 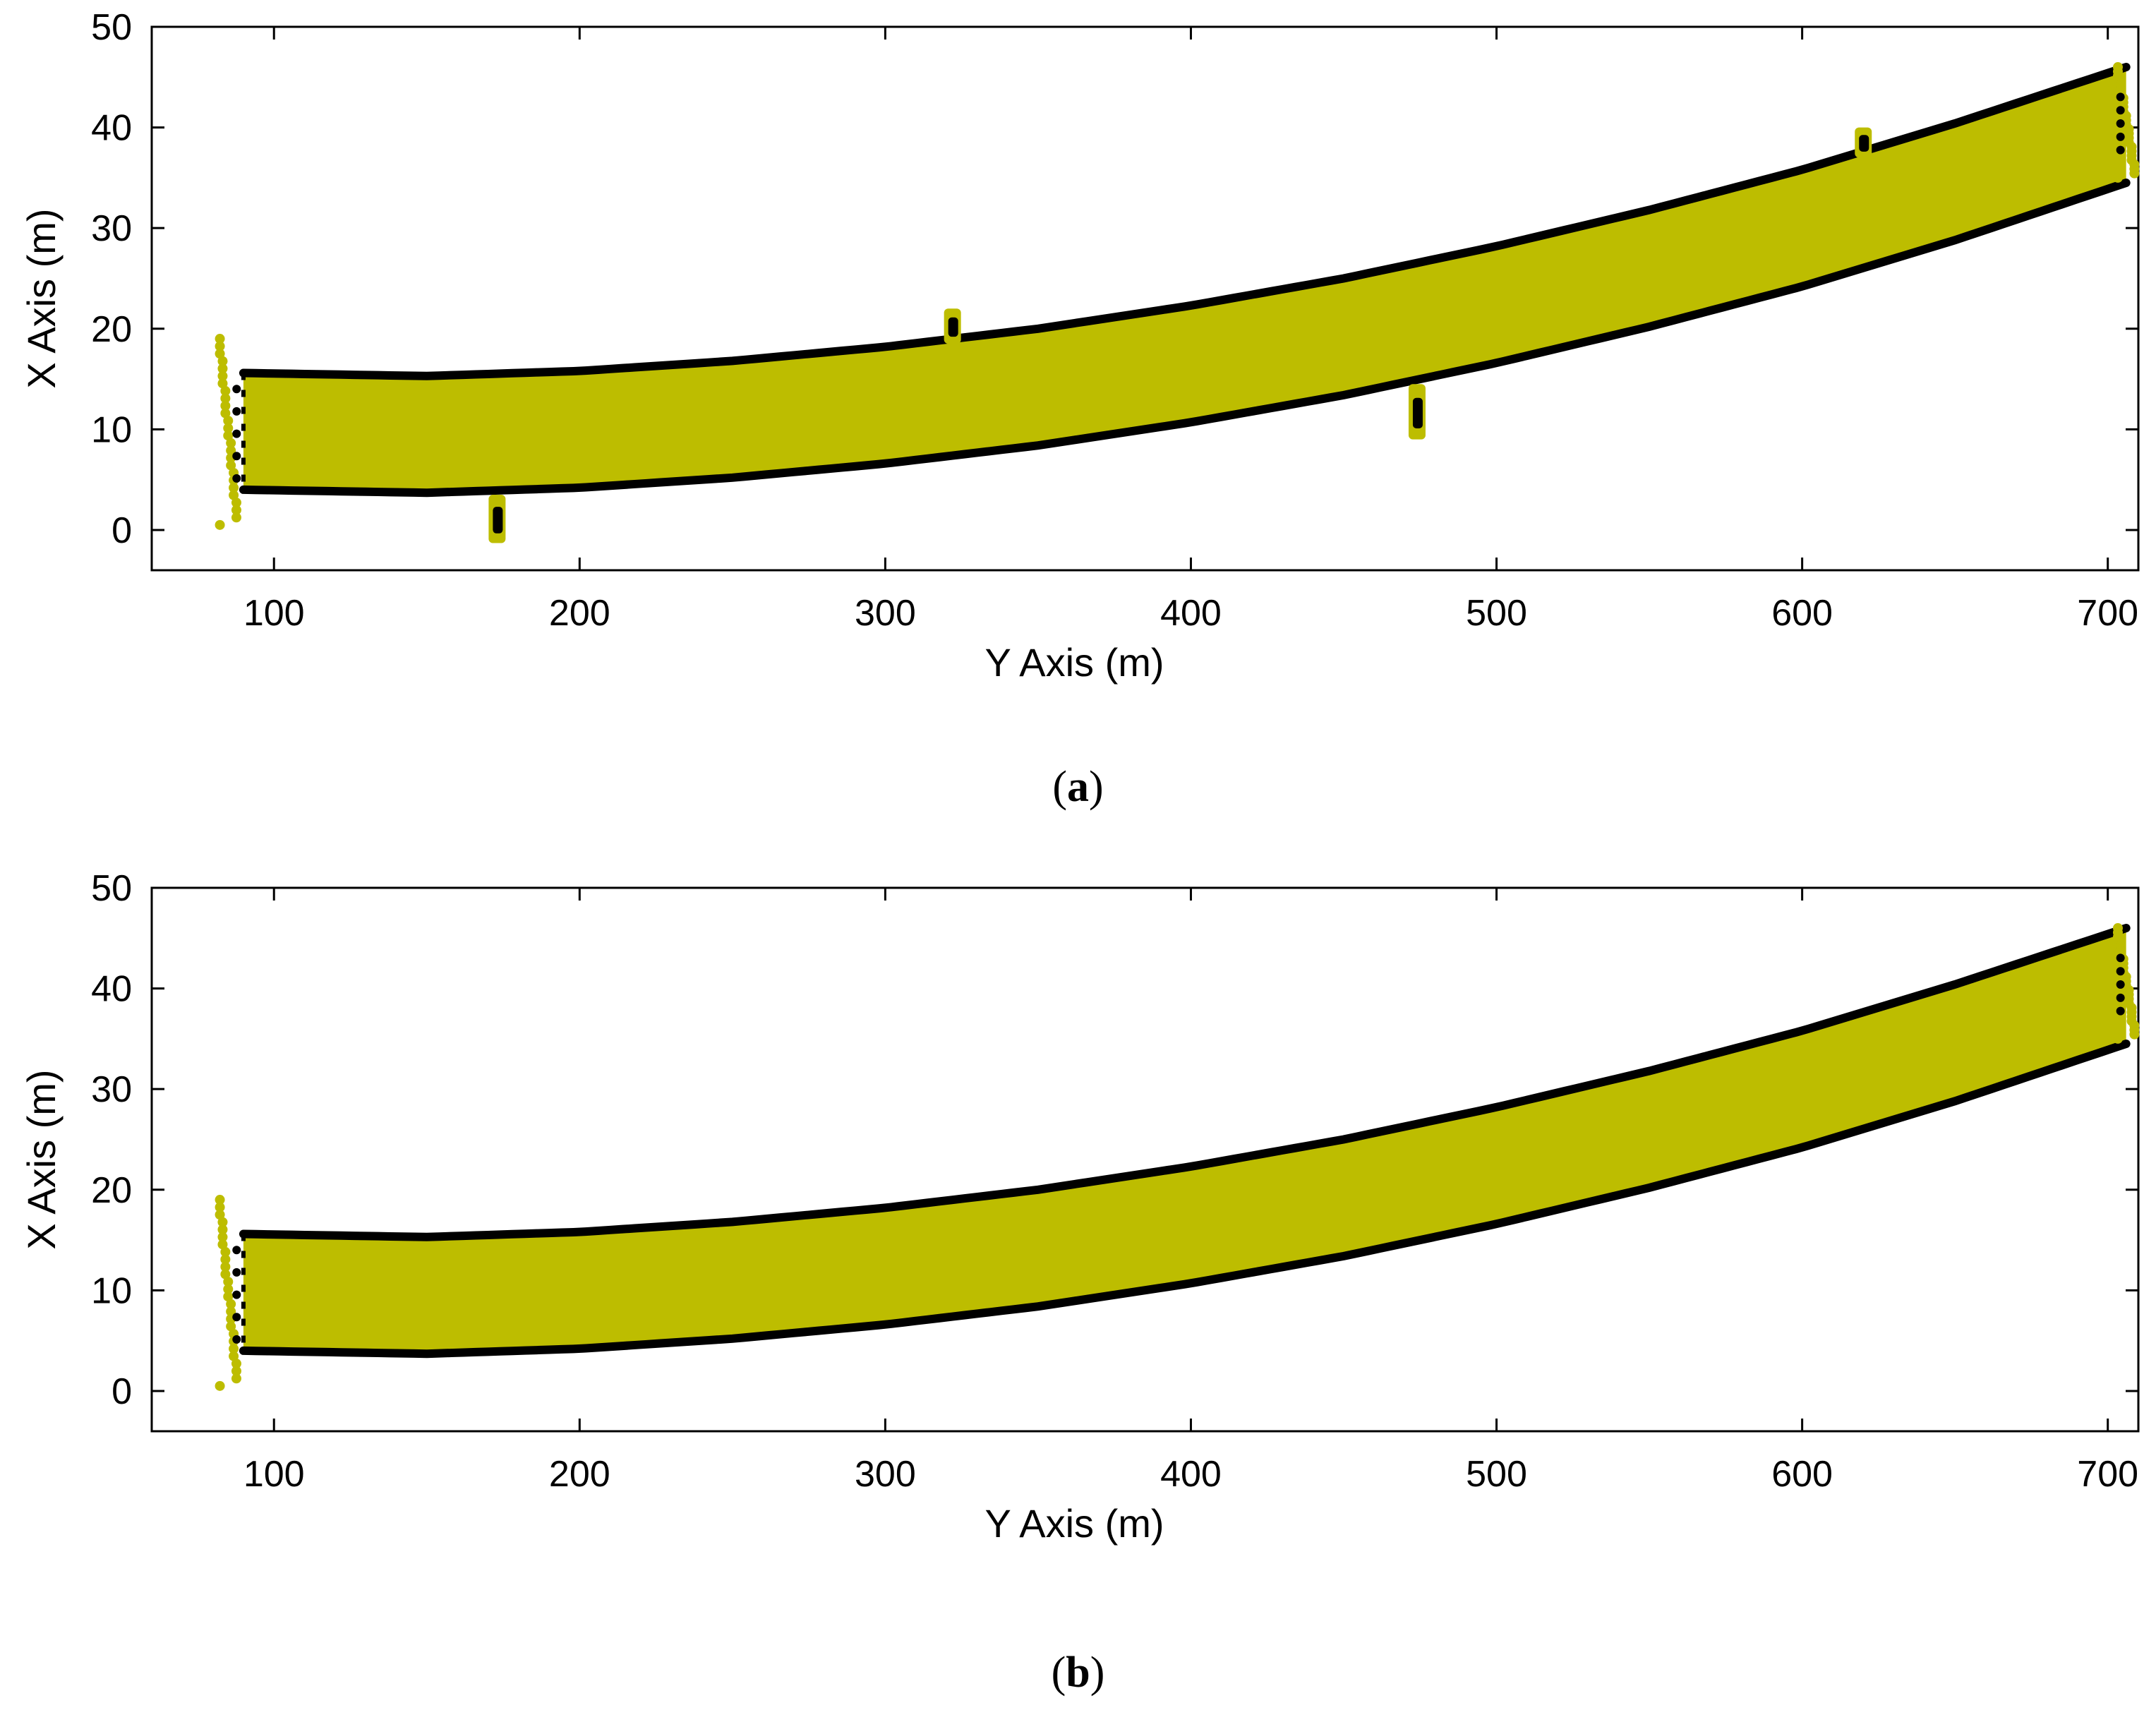 What do you see at coordinates (111, 989) in the screenshot?
I see `y-tick-label: 40` at bounding box center [111, 989].